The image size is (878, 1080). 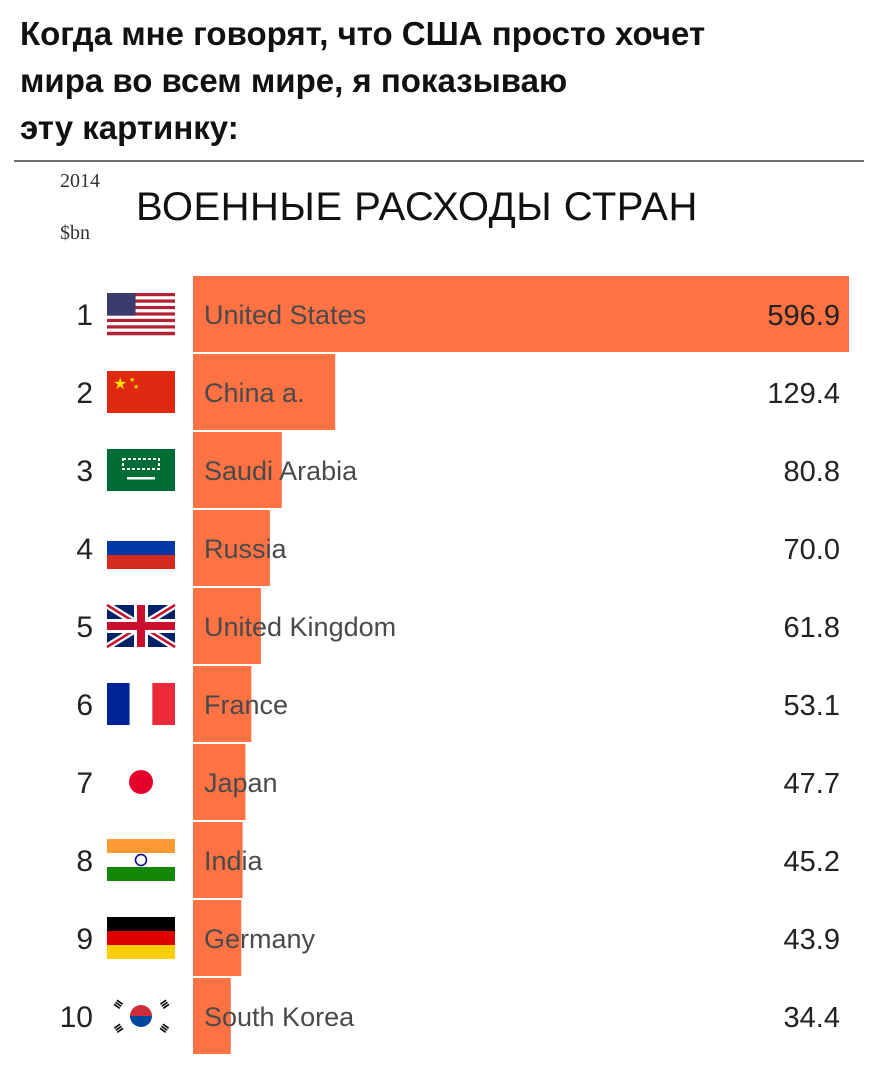 I want to click on japan-flag-icon, so click(x=141, y=782).